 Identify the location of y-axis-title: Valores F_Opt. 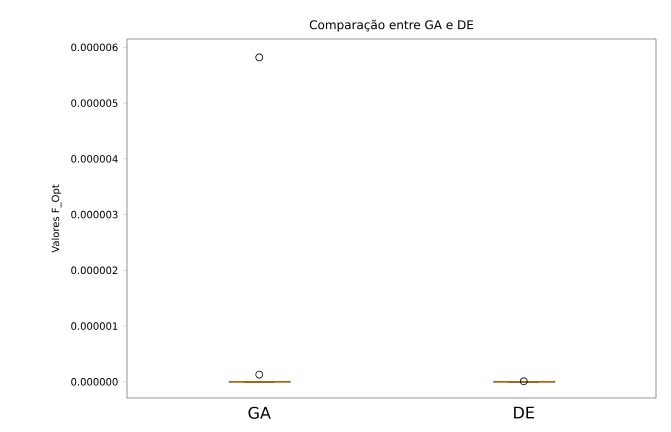
(56, 218).